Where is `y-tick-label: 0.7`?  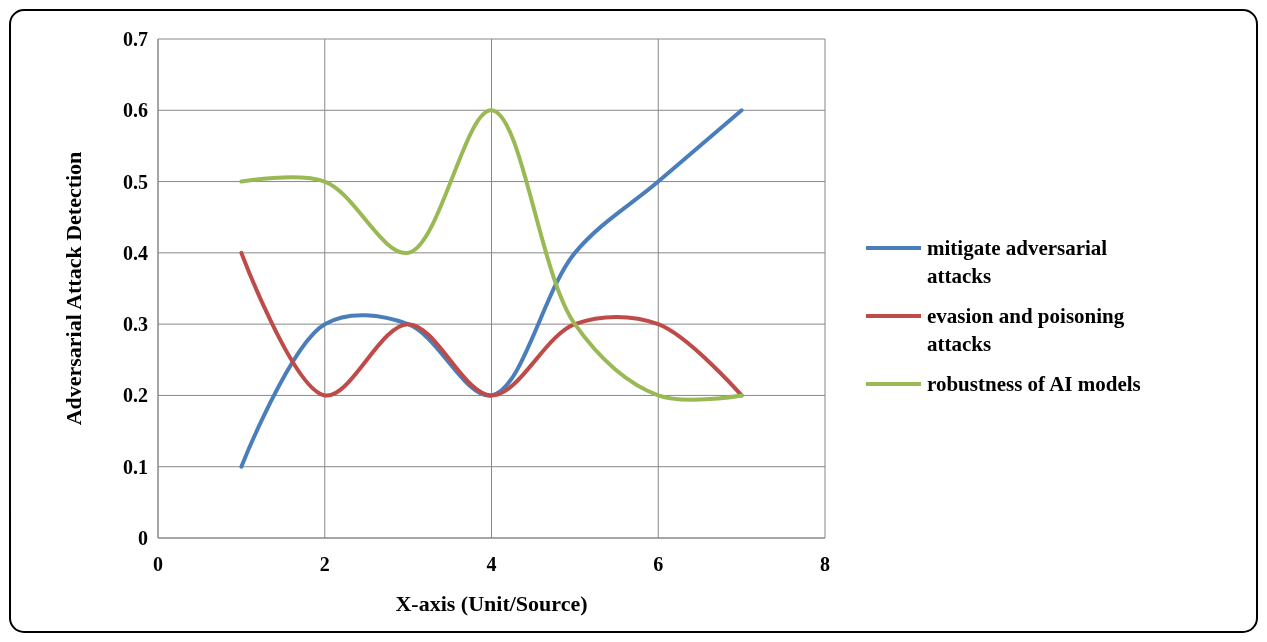
y-tick-label: 0.7 is located at coordinates (135, 39).